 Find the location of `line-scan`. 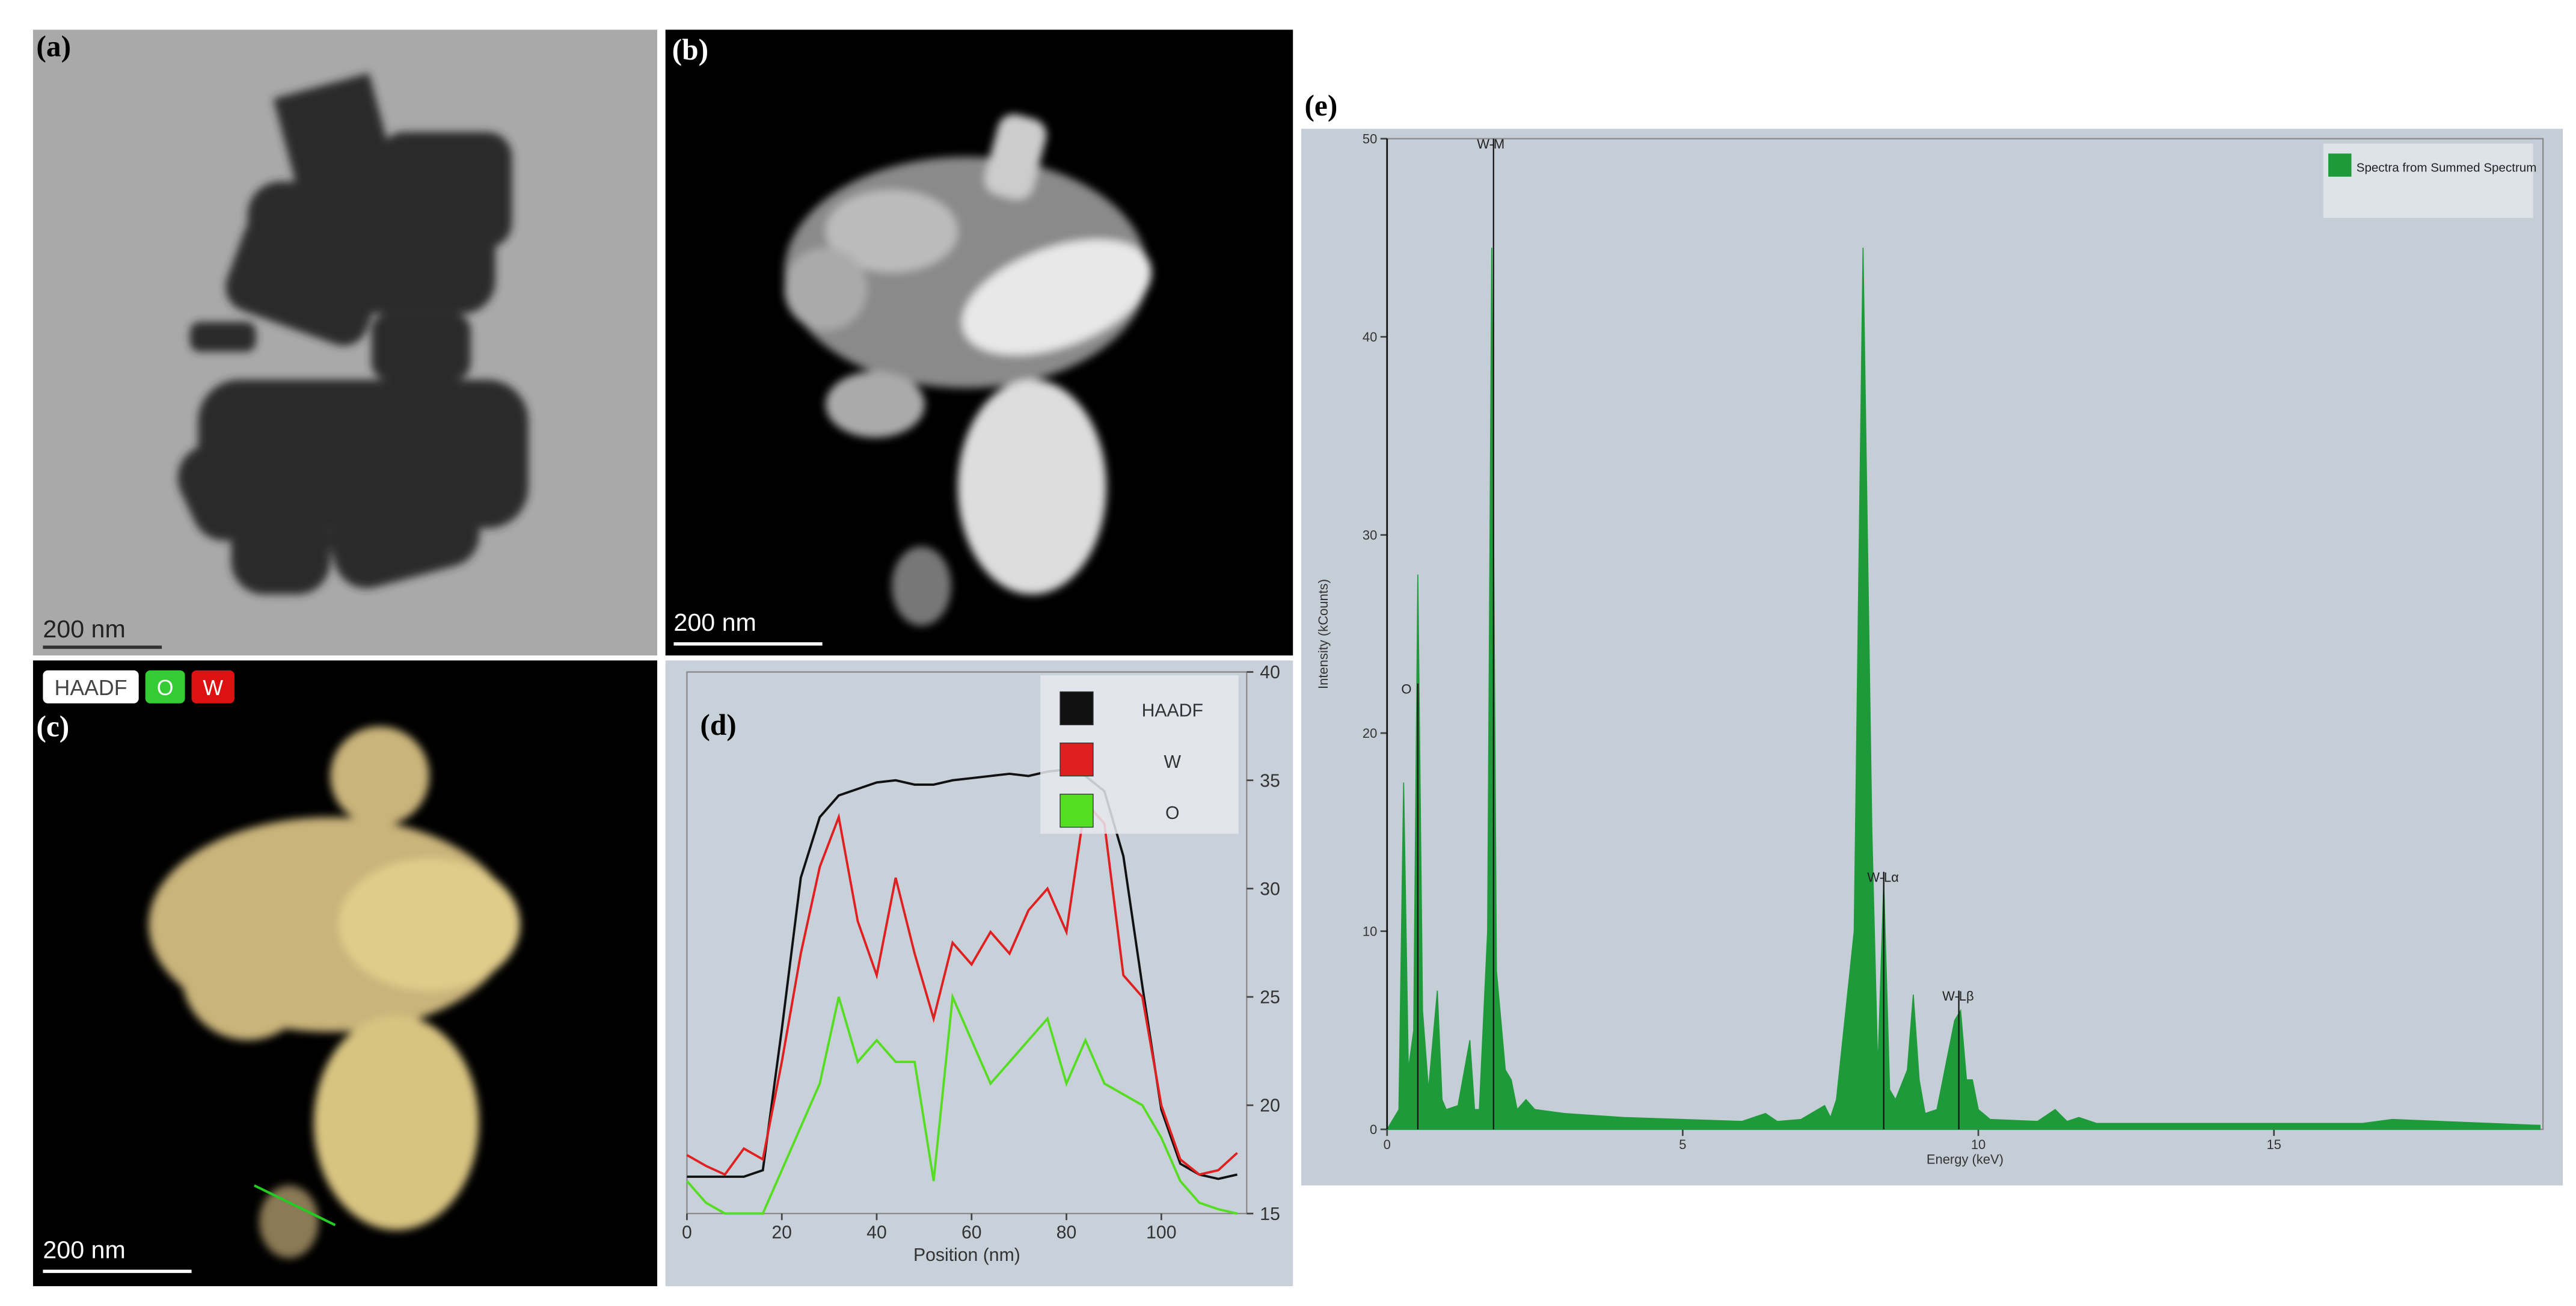

line-scan is located at coordinates (295, 1205).